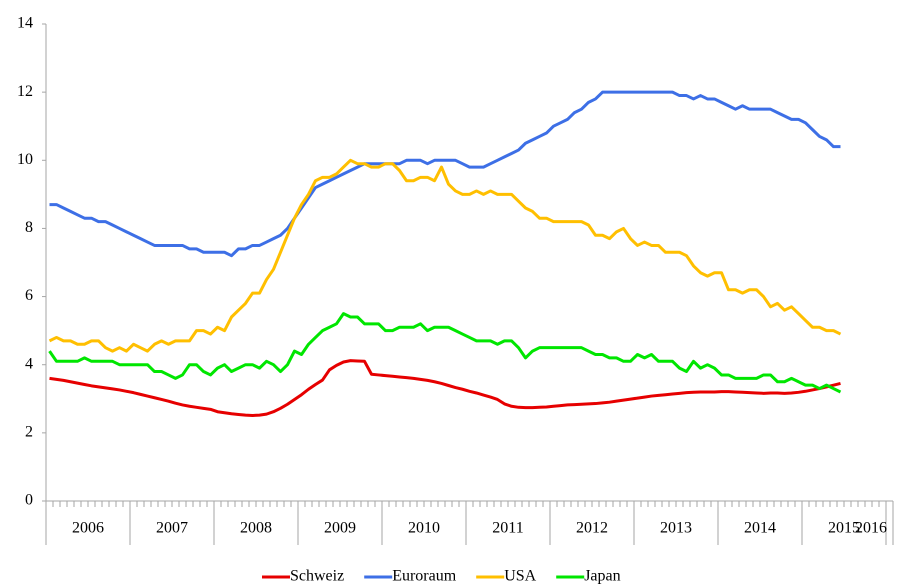  I want to click on x-group-label: 2008, so click(256, 528).